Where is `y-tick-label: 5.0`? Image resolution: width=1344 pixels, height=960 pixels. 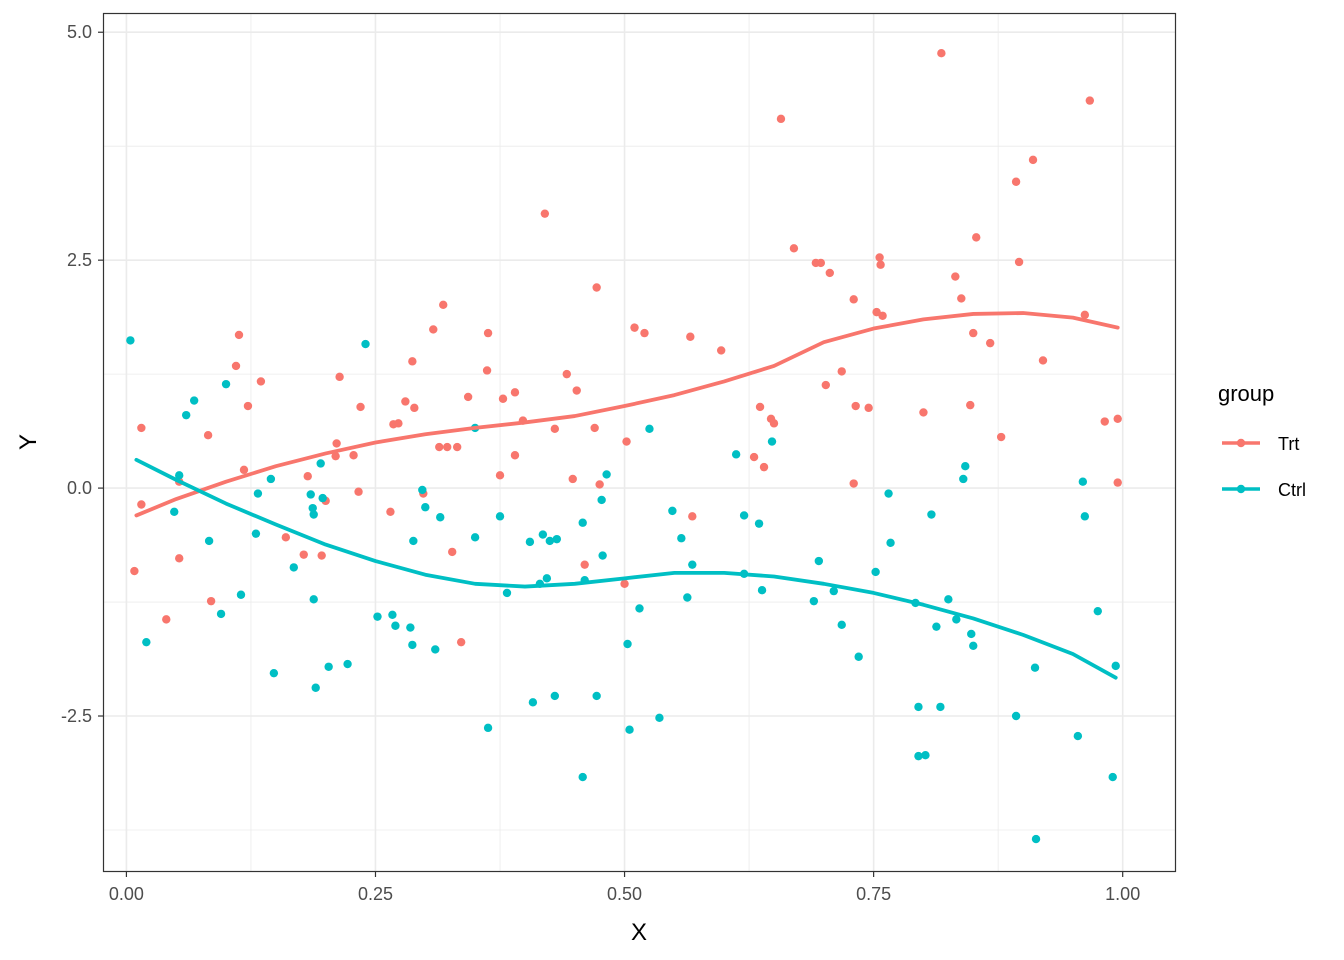
y-tick-label: 5.0 is located at coordinates (79, 32).